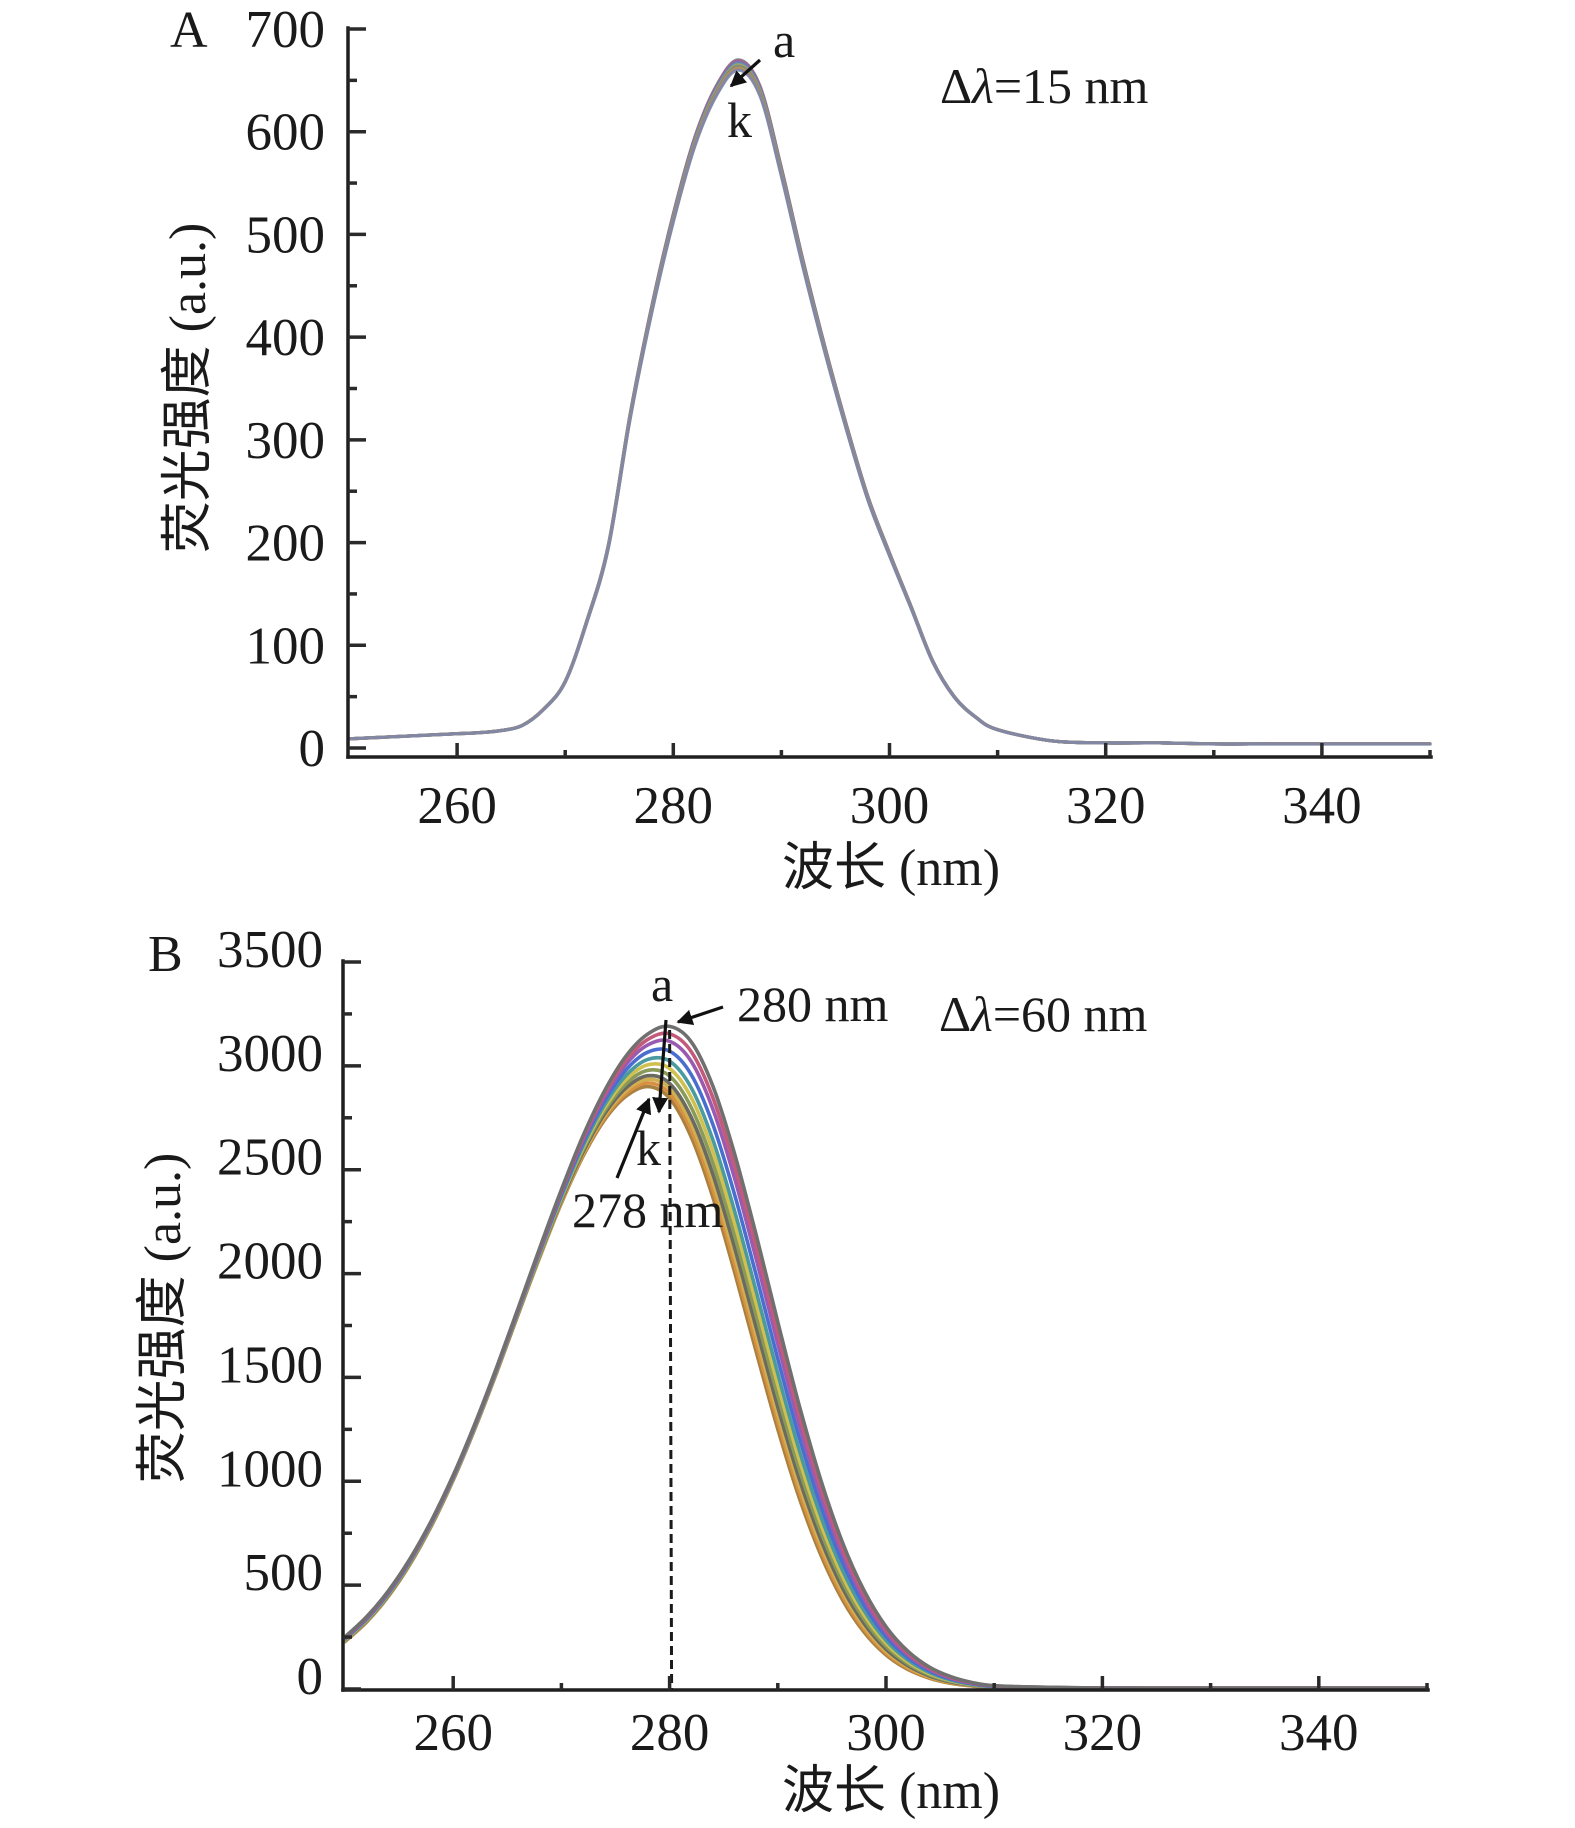 This screenshot has width=1575, height=1828. What do you see at coordinates (270, 1158) in the screenshot?
I see `panel-b-y-tick-label: 2500` at bounding box center [270, 1158].